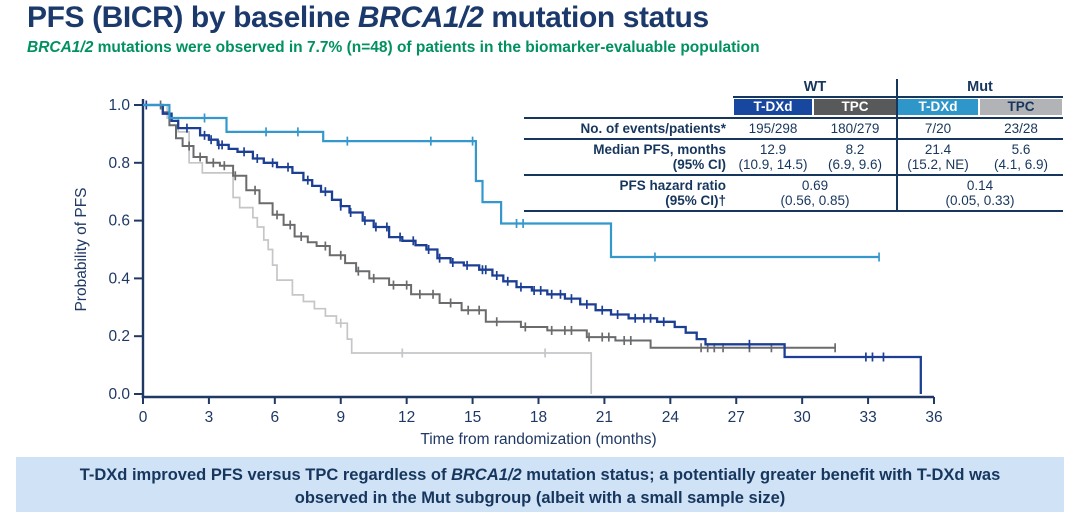 The height and width of the screenshot is (519, 1080). I want to click on svg-text: 1.0, so click(119, 105).